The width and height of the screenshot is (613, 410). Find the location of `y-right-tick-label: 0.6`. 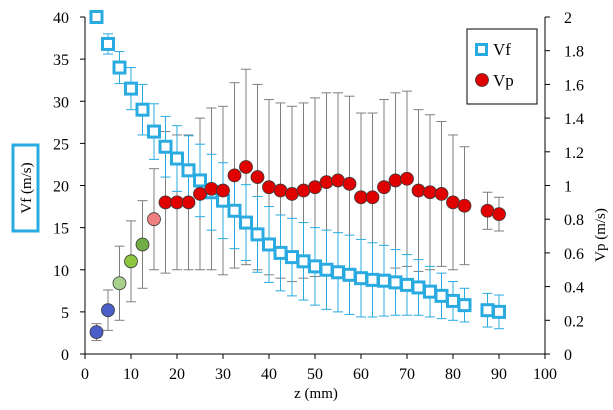

y-right-tick-label: 0.6 is located at coordinates (574, 254).